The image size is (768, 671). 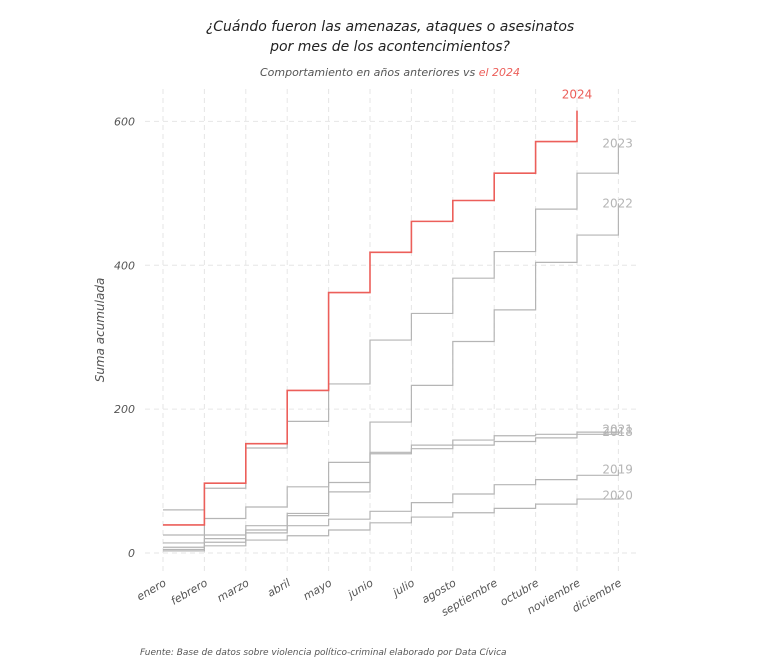 What do you see at coordinates (151, 589) in the screenshot?
I see `x-tick-label: enero` at bounding box center [151, 589].